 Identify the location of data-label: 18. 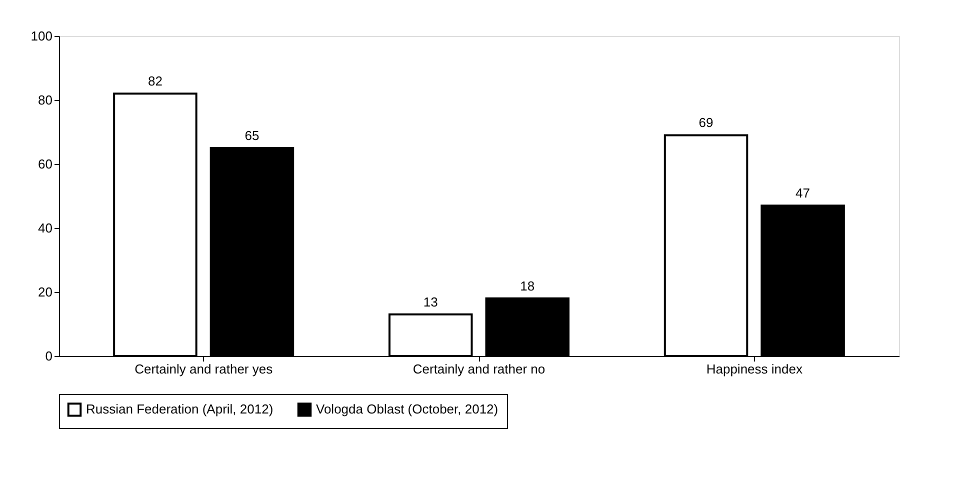
(527, 286).